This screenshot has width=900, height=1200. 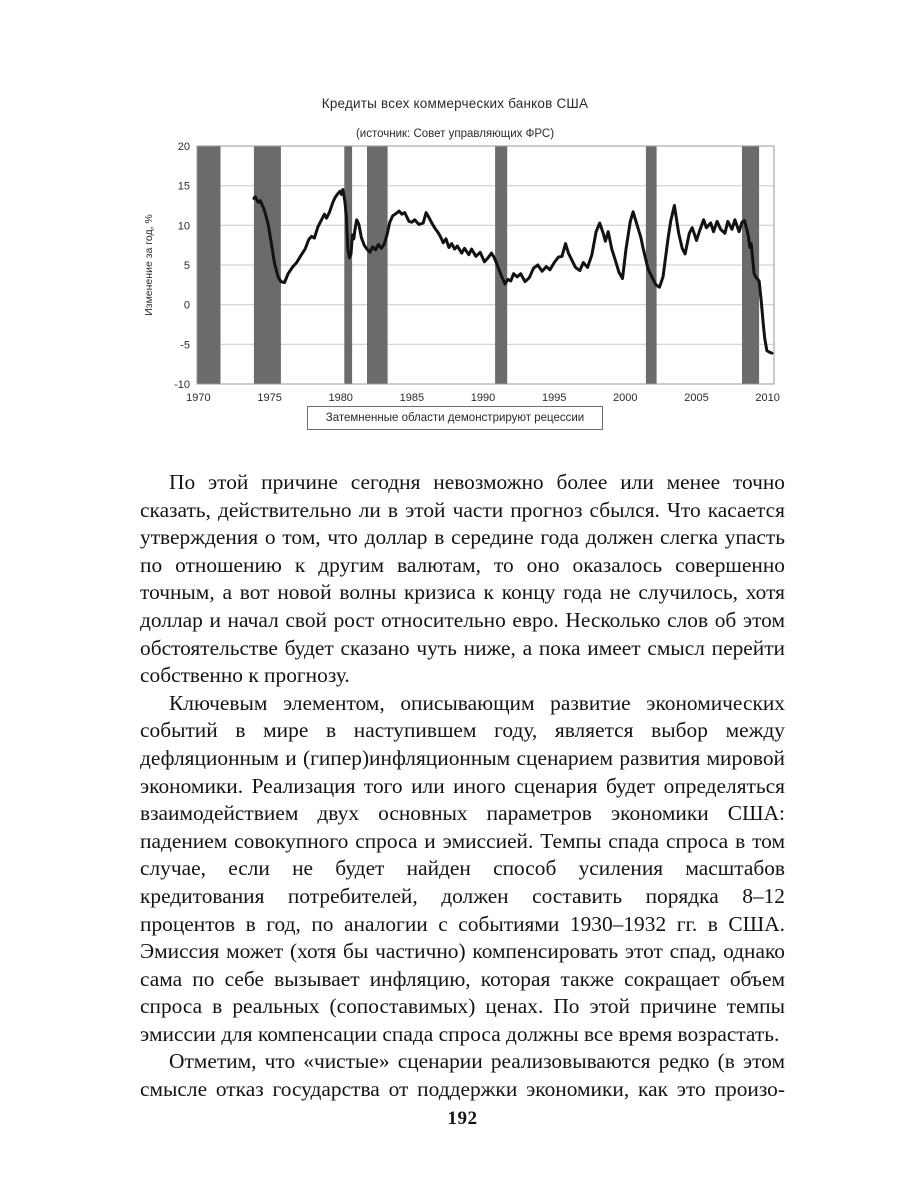 I want to click on x-tick-label: 1985, so click(x=412, y=398).